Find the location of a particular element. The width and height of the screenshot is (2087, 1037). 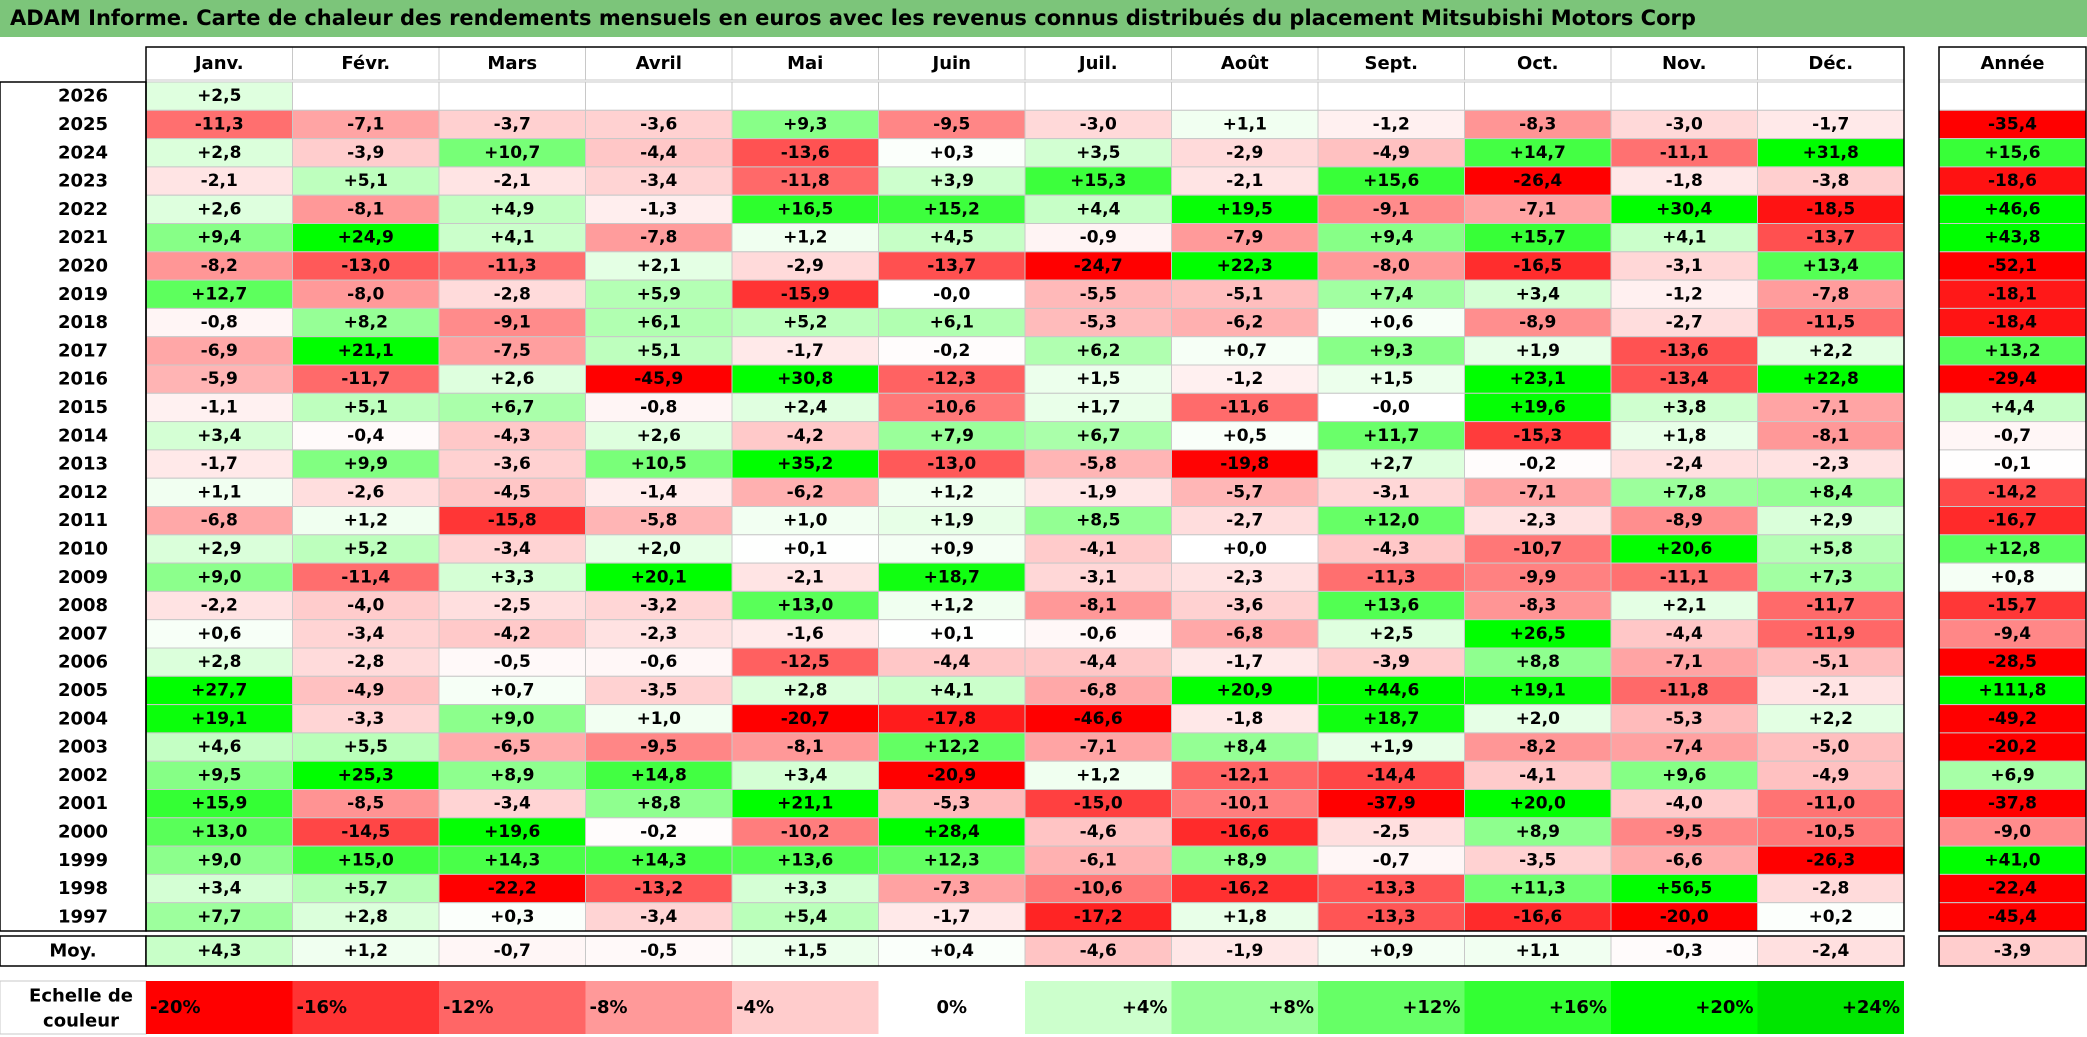

cell-value: +1,9 is located at coordinates (1538, 351).